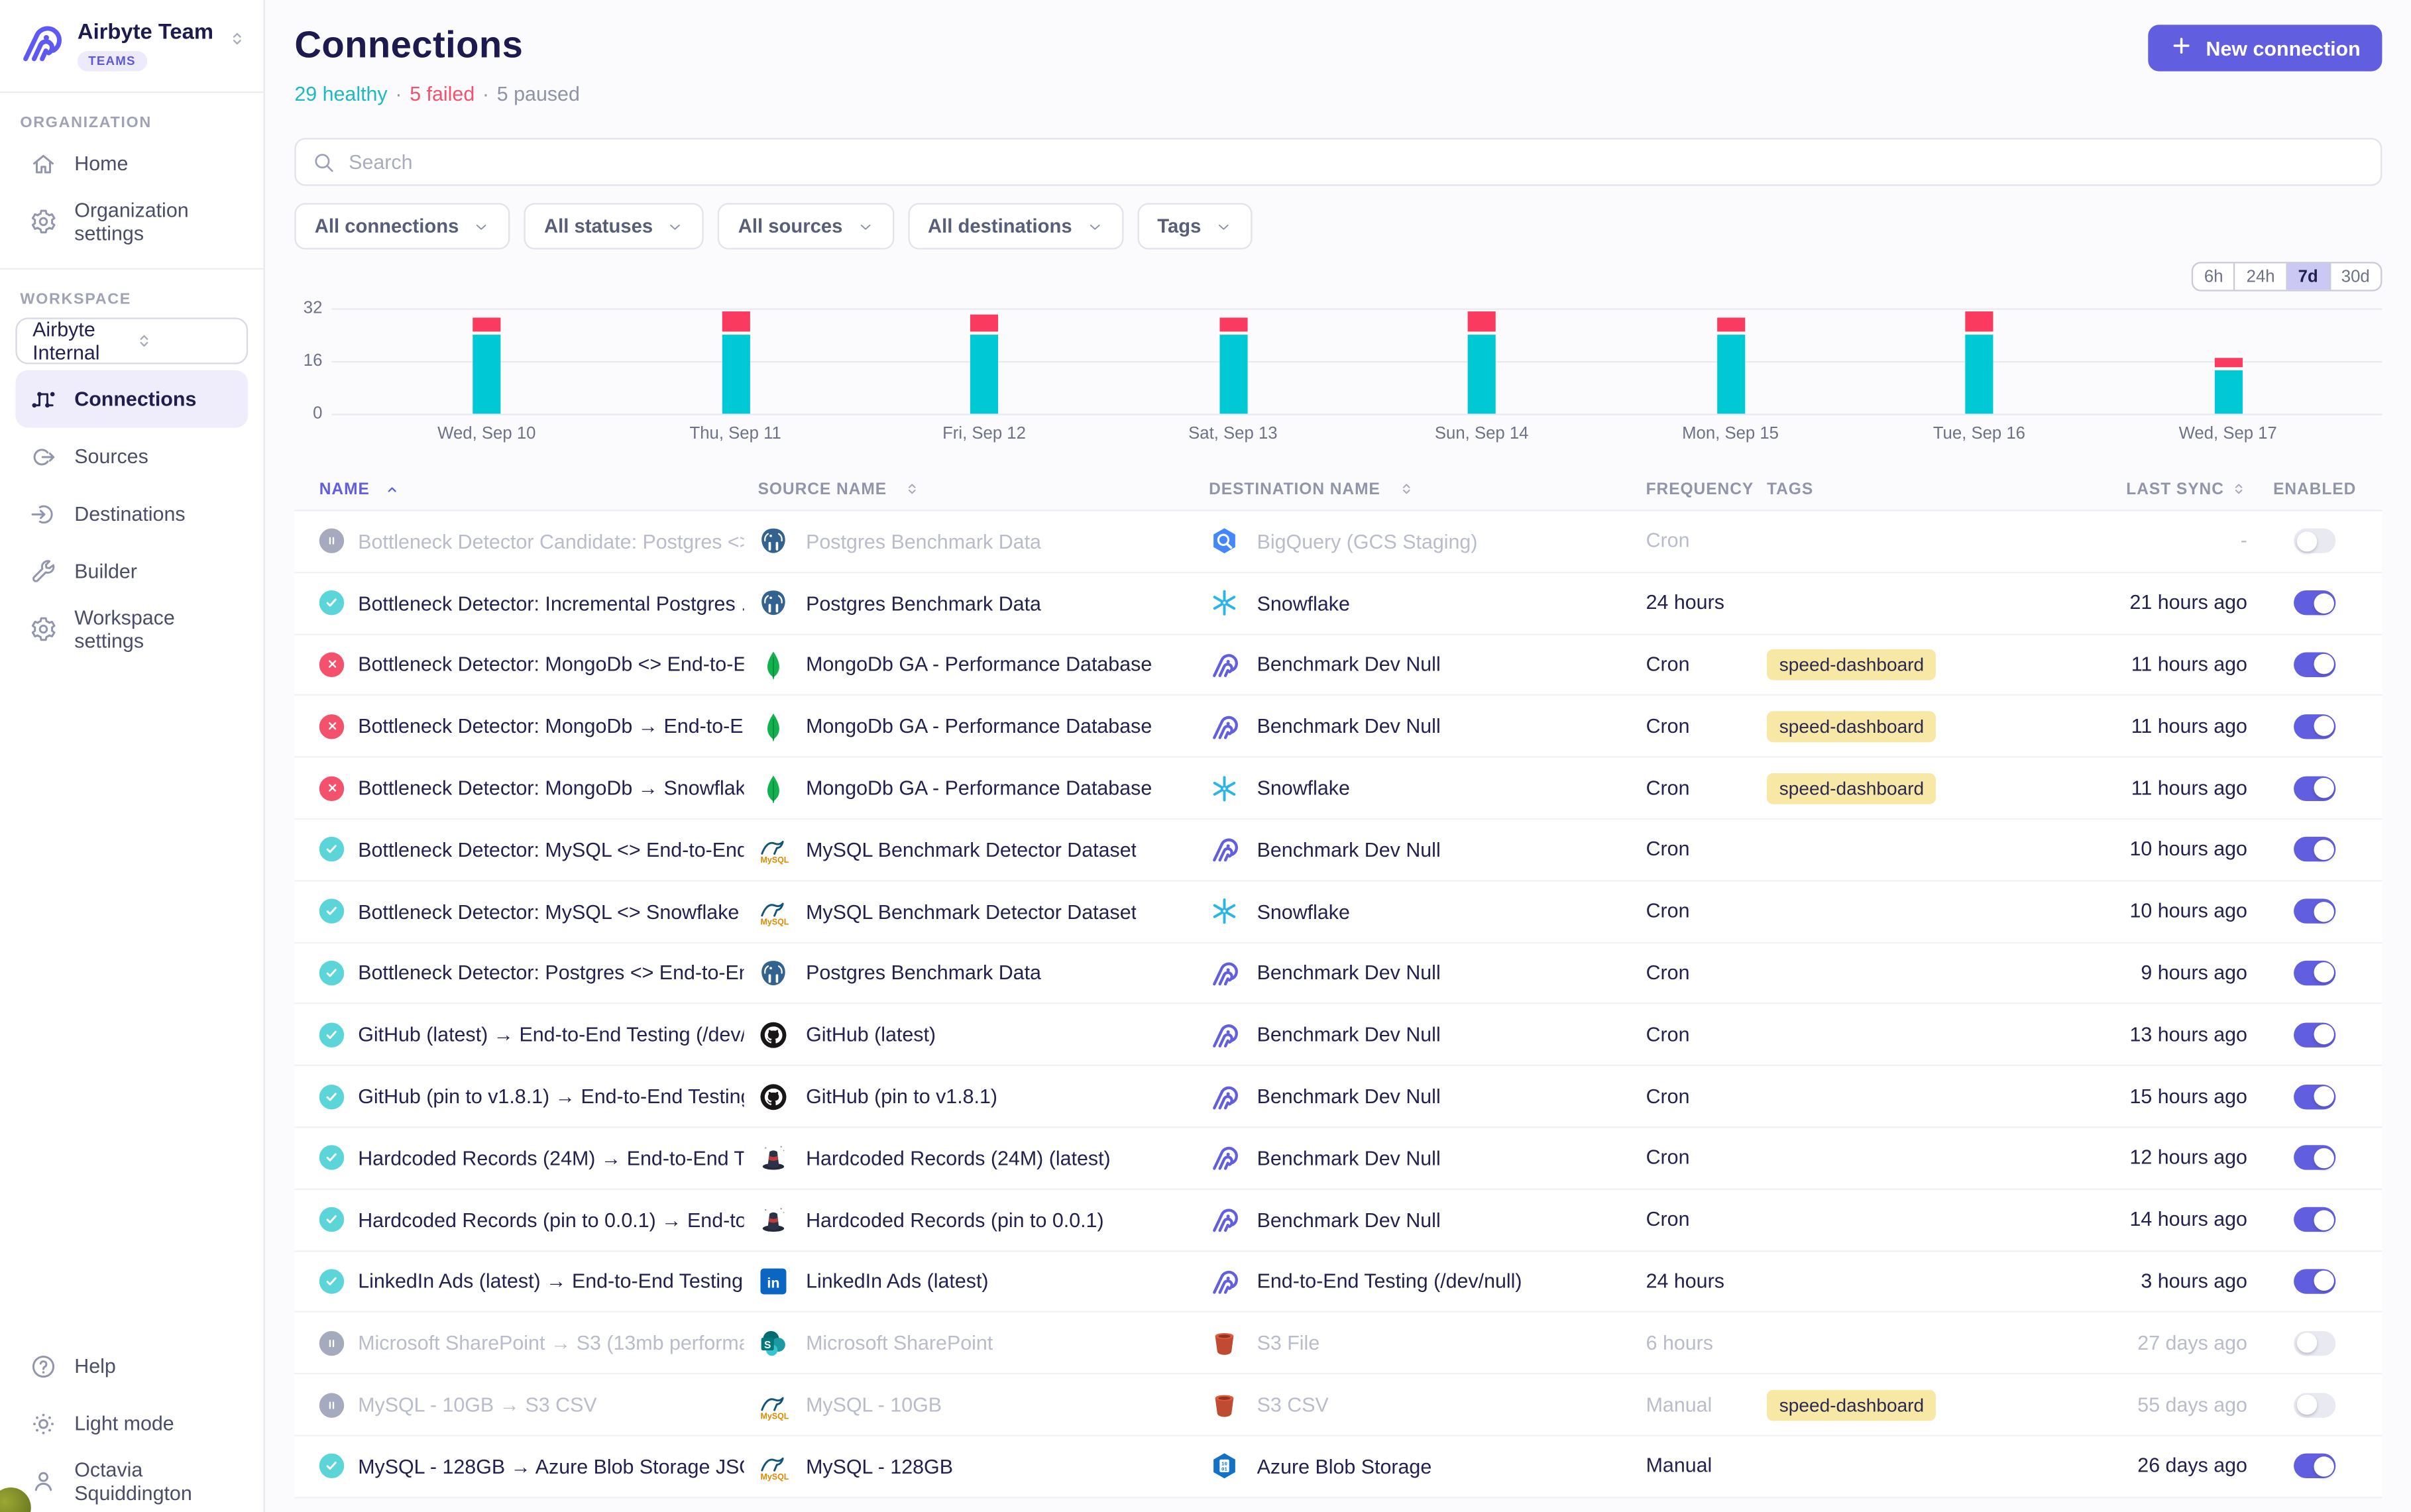 The width and height of the screenshot is (2411, 1512). Describe the element at coordinates (1357, 162) in the screenshot. I see `search-input` at that location.